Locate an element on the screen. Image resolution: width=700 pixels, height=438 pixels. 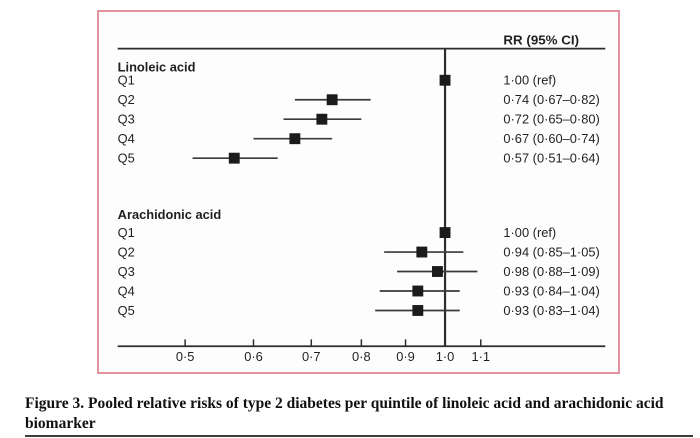
x-axis-tick-label: 0·7 is located at coordinates (311, 356).